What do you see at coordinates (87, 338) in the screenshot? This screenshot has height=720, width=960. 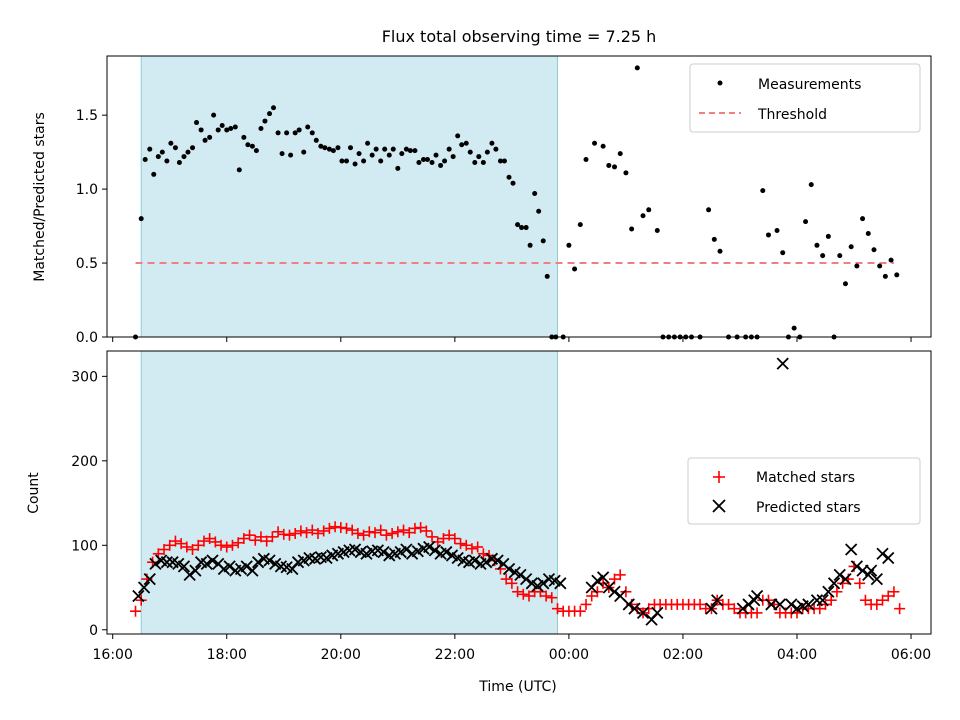 I see `top-y-tick-label: 0.0` at bounding box center [87, 338].